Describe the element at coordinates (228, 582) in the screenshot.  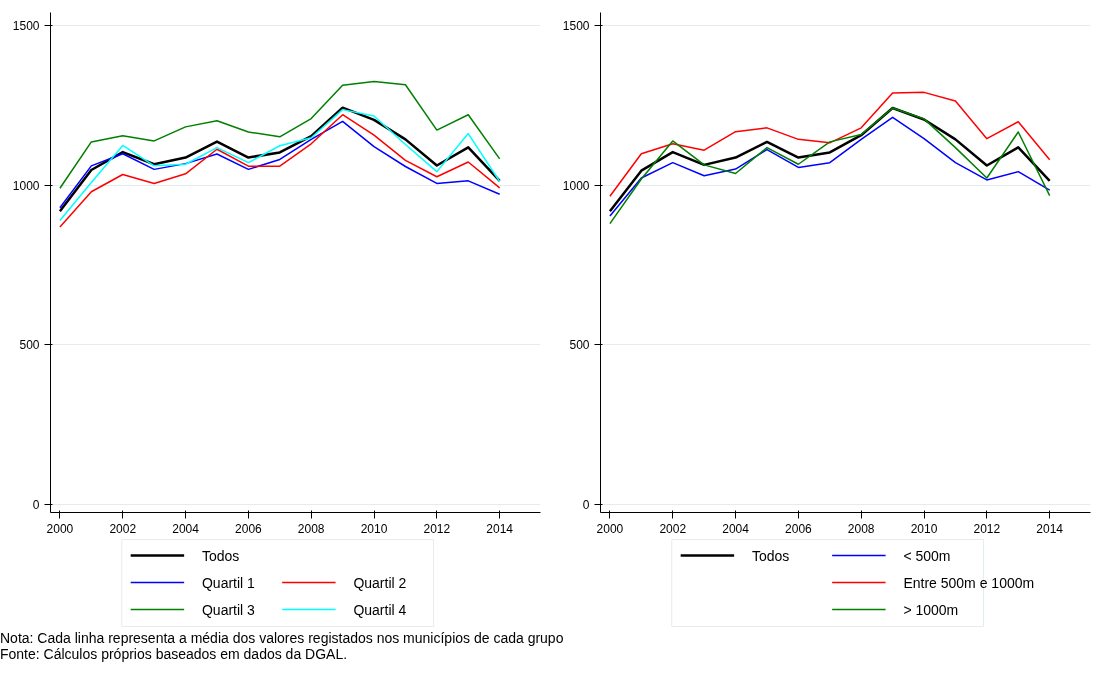
I see `legend-label: Quartil 1` at that location.